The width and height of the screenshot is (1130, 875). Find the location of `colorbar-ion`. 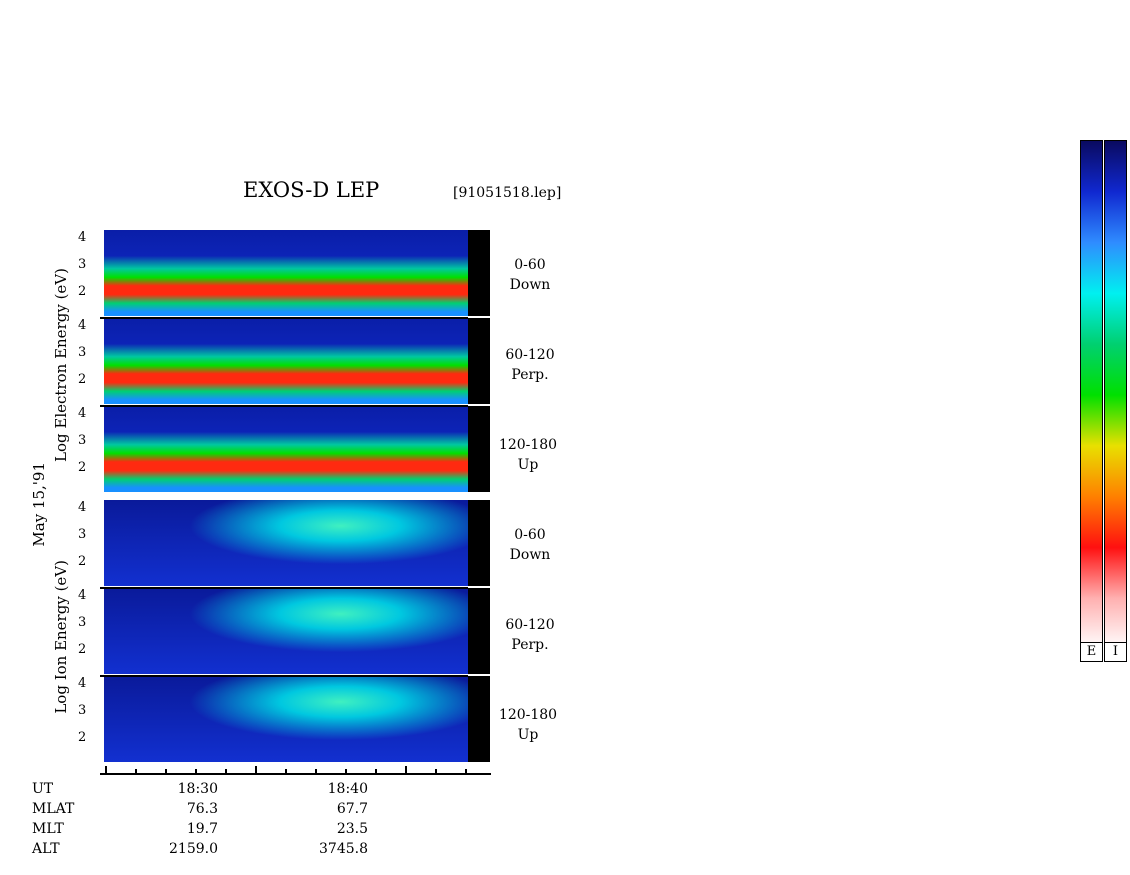

colorbar-ion is located at coordinates (1115, 395).